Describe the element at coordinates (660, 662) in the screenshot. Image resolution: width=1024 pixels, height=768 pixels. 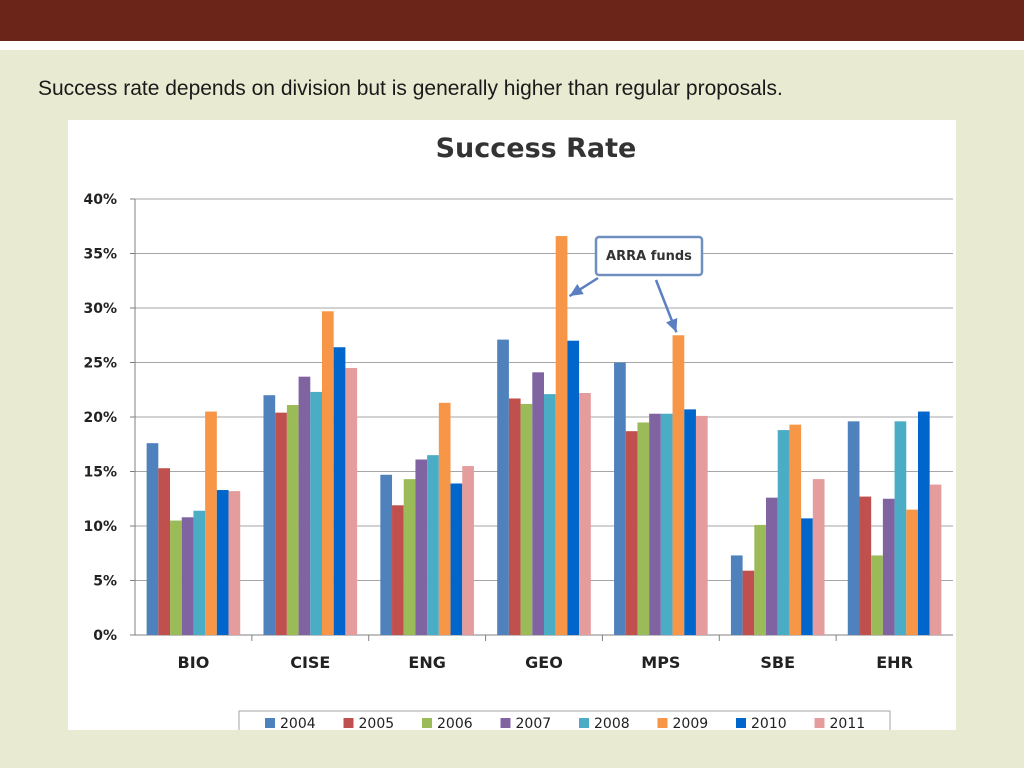
I see `x-tick-label: MPS` at that location.